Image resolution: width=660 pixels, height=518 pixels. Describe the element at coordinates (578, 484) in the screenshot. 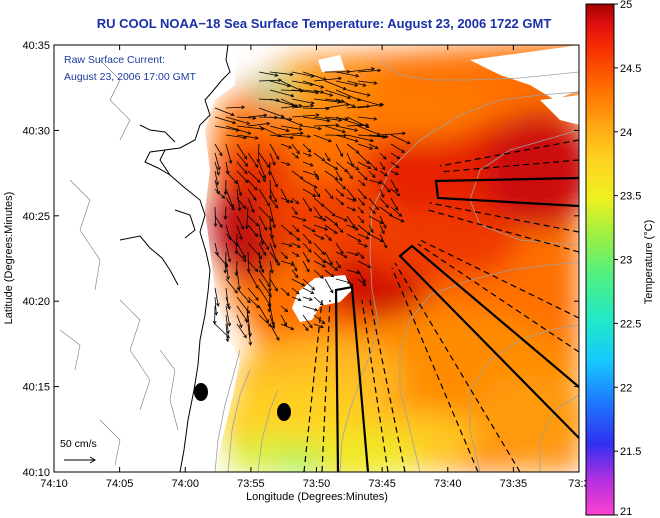

I see `x-tick-label: 73:3` at that location.